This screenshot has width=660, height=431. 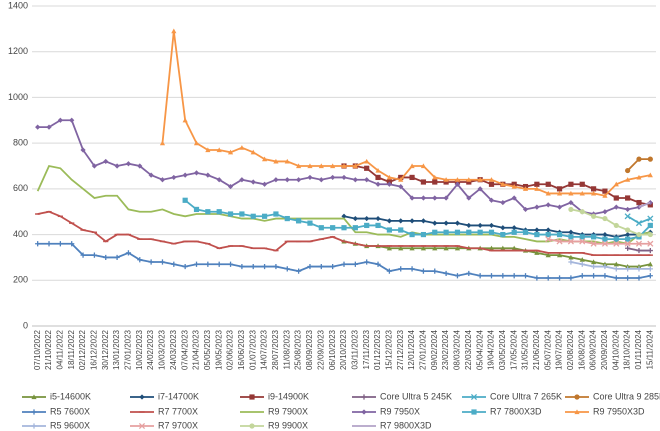 What do you see at coordinates (502, 411) in the screenshot?
I see `legend-item: R7 7800X3D` at bounding box center [502, 411].